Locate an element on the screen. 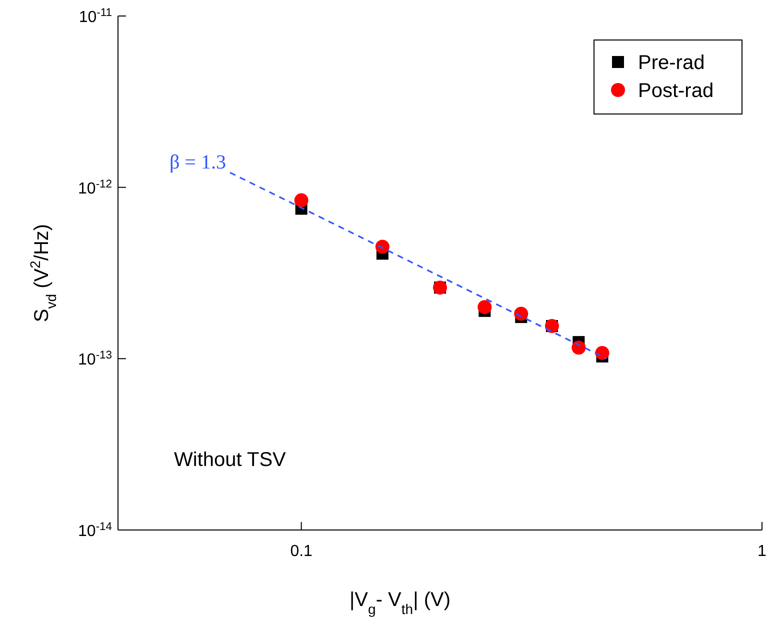  legend-label: Pre-rad is located at coordinates (671, 63).